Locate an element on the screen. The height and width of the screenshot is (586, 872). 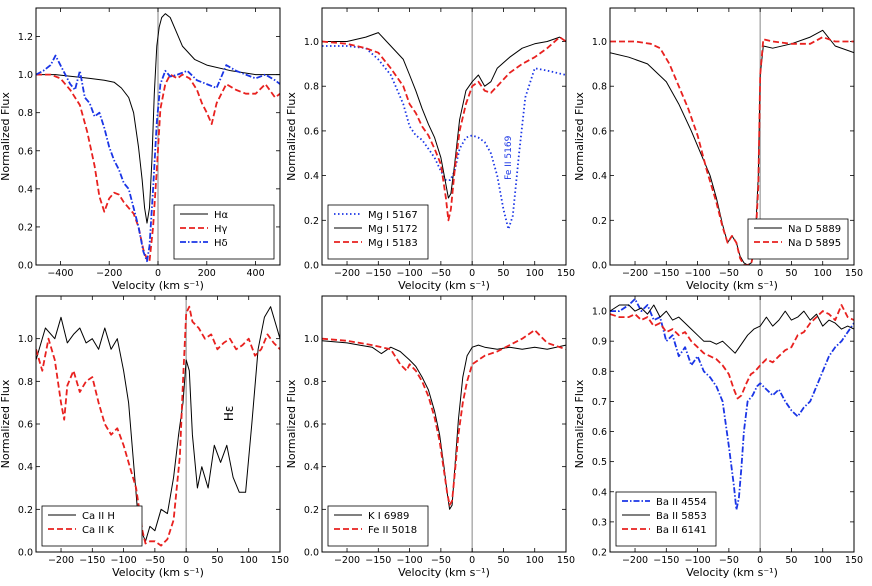
legend-label: Na D 5895 is located at coordinates (814, 243).